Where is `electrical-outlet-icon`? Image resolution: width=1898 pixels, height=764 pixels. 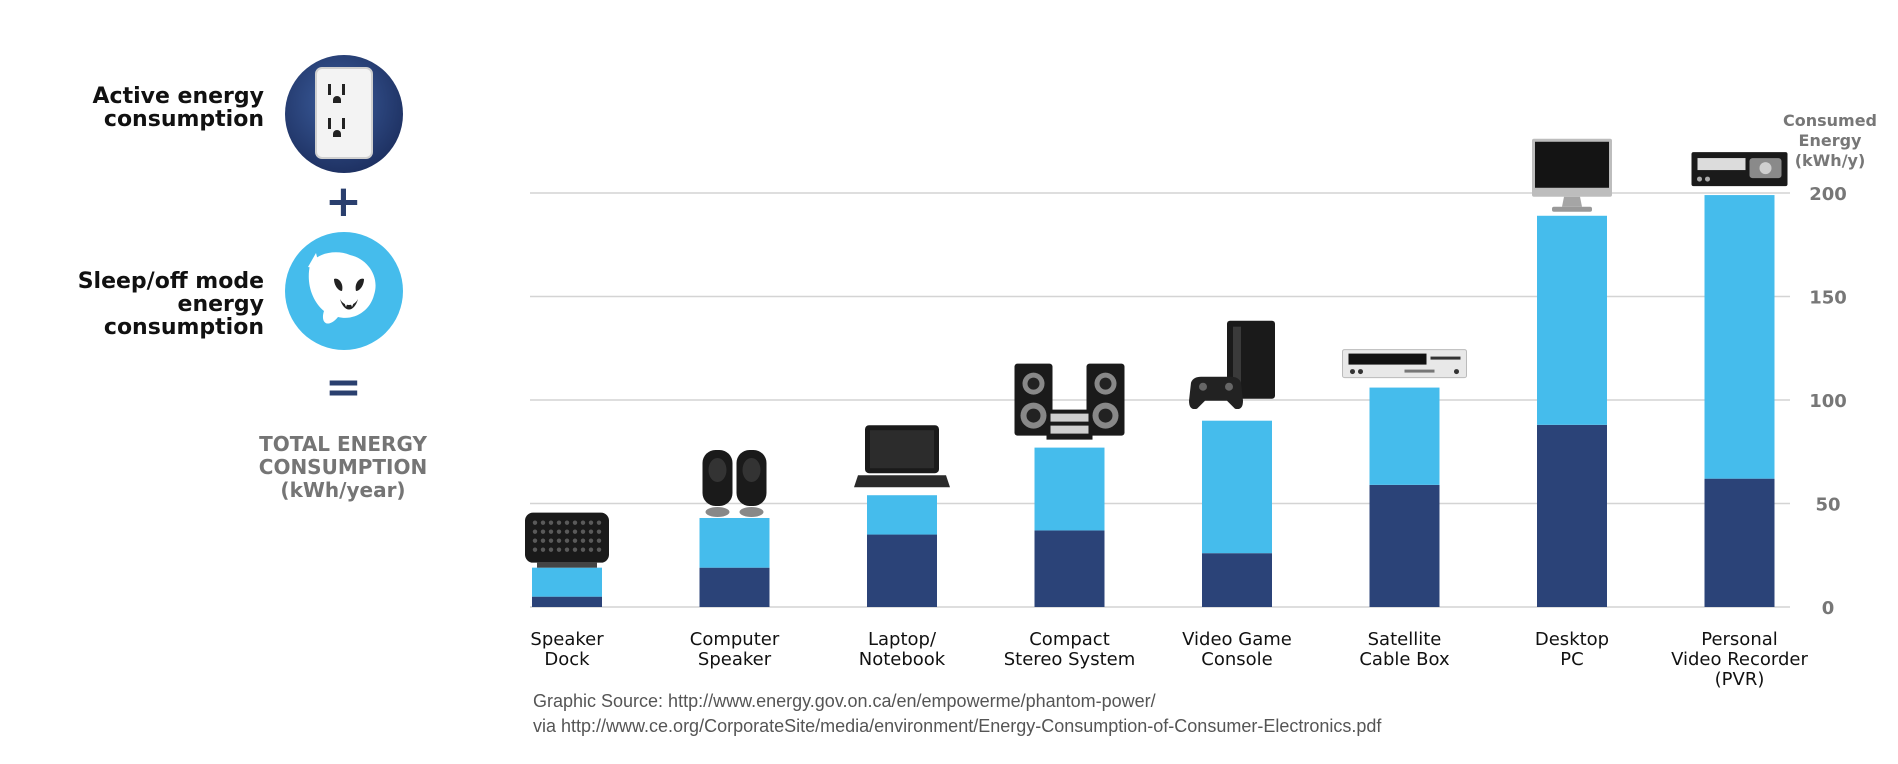 electrical-outlet-icon is located at coordinates (344, 113).